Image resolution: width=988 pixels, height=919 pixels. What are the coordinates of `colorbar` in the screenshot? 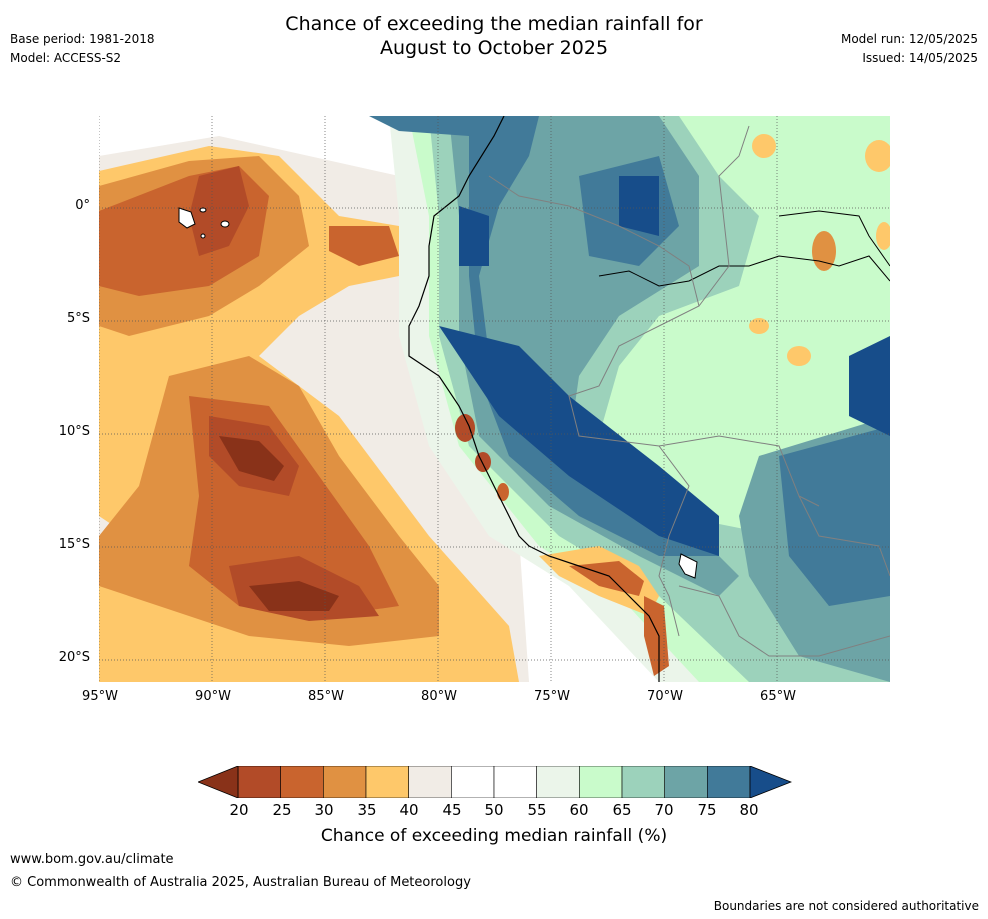 It's located at (495, 782).